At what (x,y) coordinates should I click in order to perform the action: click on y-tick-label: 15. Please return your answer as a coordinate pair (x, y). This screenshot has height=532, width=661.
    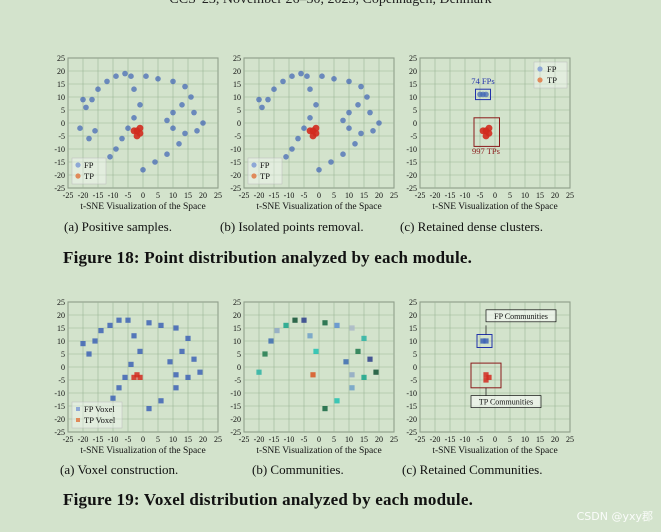
    Looking at the image, I should click on (61, 84).